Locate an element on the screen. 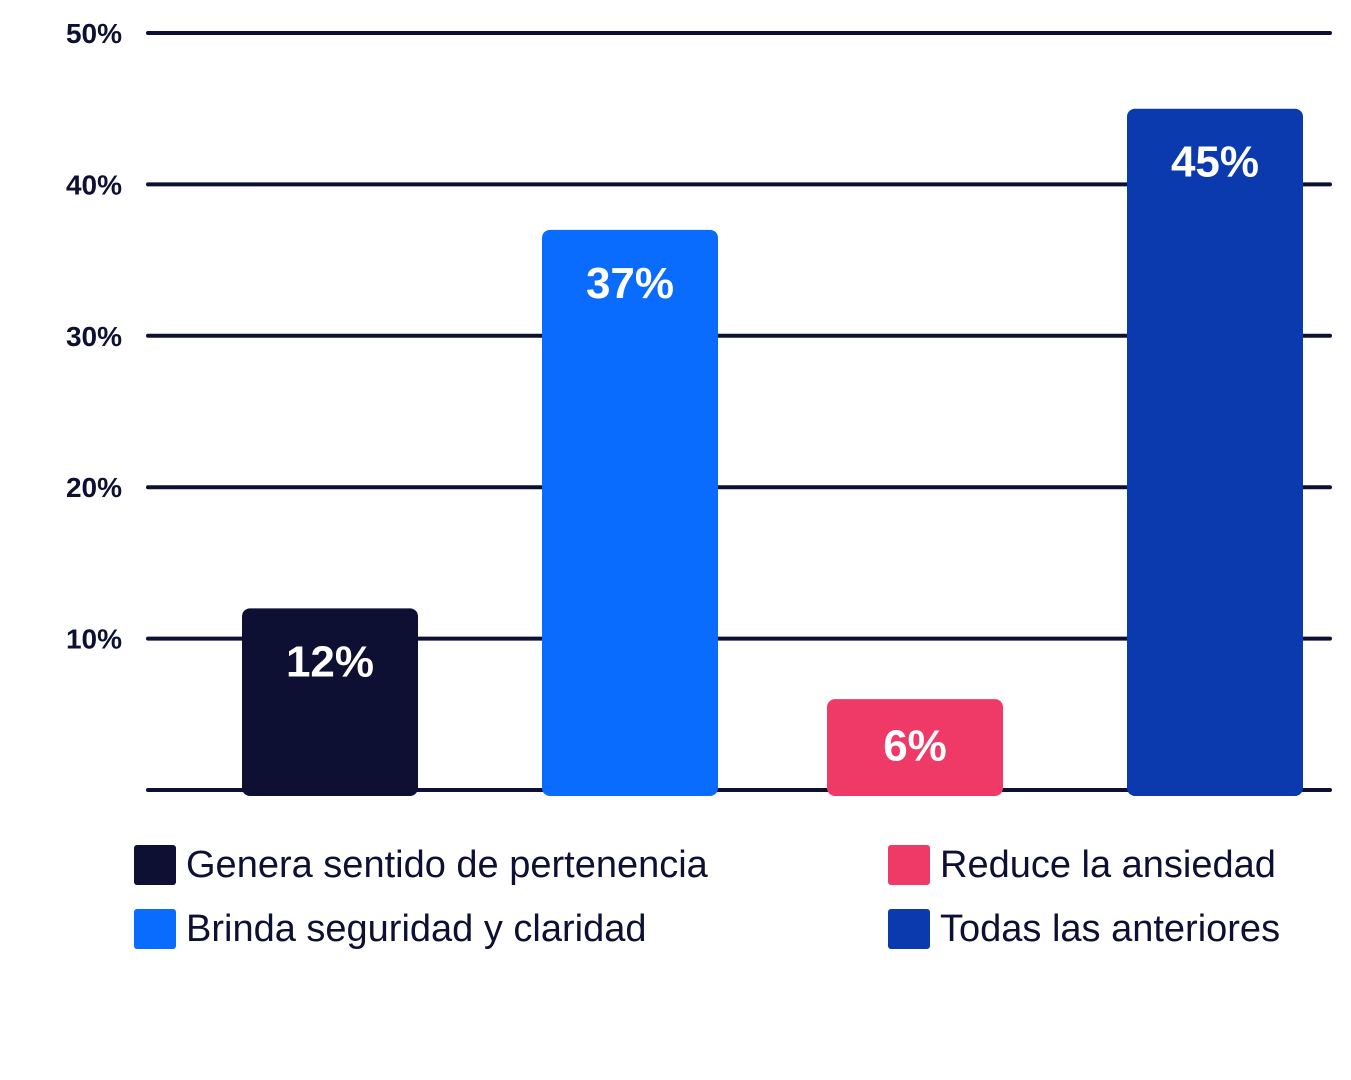 This screenshot has width=1351, height=1080. legend-label: Genera sentido de pertenencia is located at coordinates (447, 864).